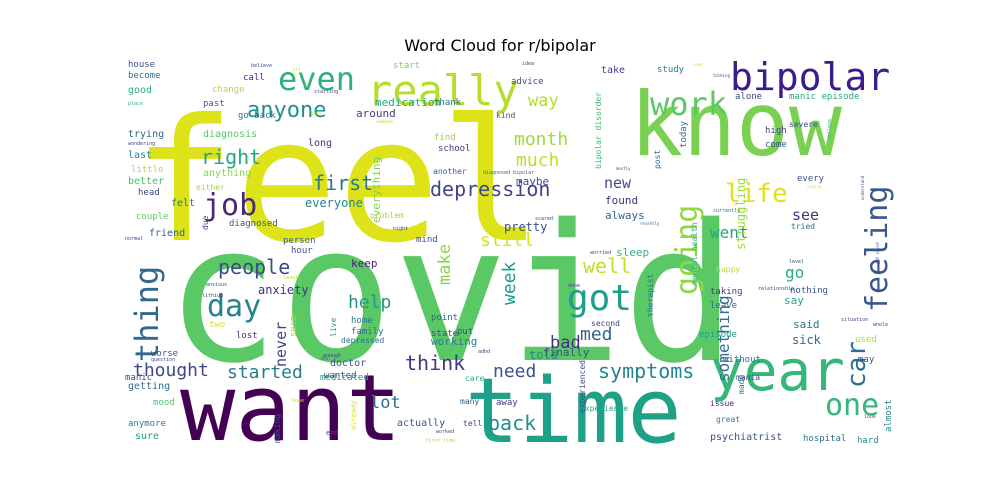 The width and height of the screenshot is (1000, 500). What do you see at coordinates (210, 187) in the screenshot?
I see `word-either: either` at bounding box center [210, 187].